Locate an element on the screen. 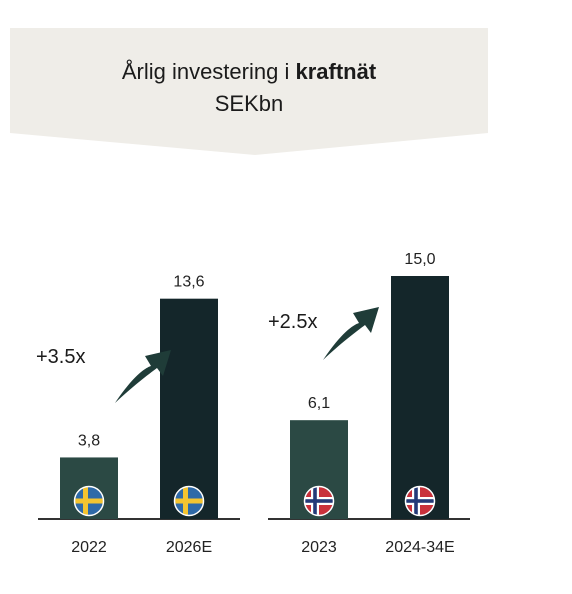 The width and height of the screenshot is (572, 594). multiplier-sweden: +3.5x is located at coordinates (60, 357).